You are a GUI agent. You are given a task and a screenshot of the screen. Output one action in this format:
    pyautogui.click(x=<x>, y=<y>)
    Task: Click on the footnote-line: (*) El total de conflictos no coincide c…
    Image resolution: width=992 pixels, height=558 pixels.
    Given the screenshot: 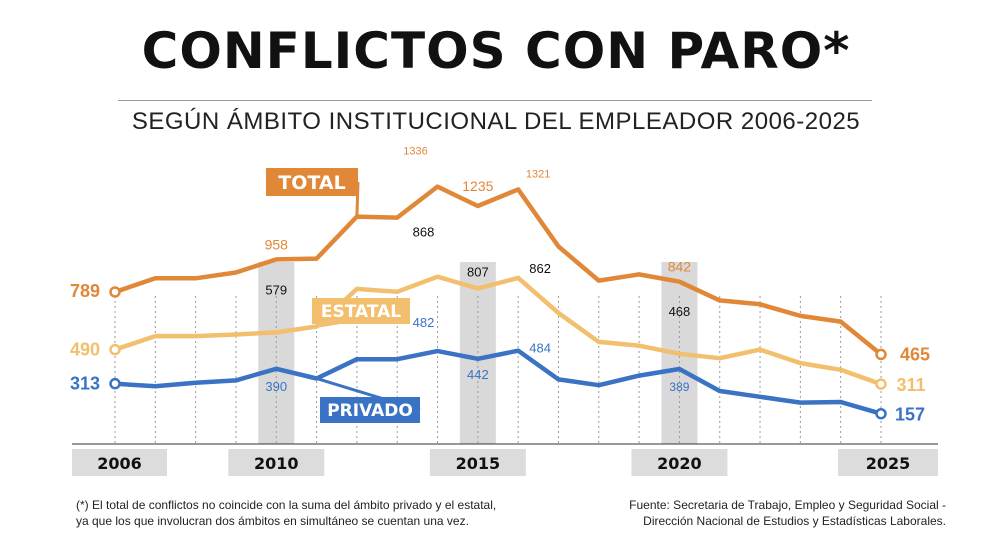 What is the action you would take?
    pyautogui.click(x=286, y=505)
    